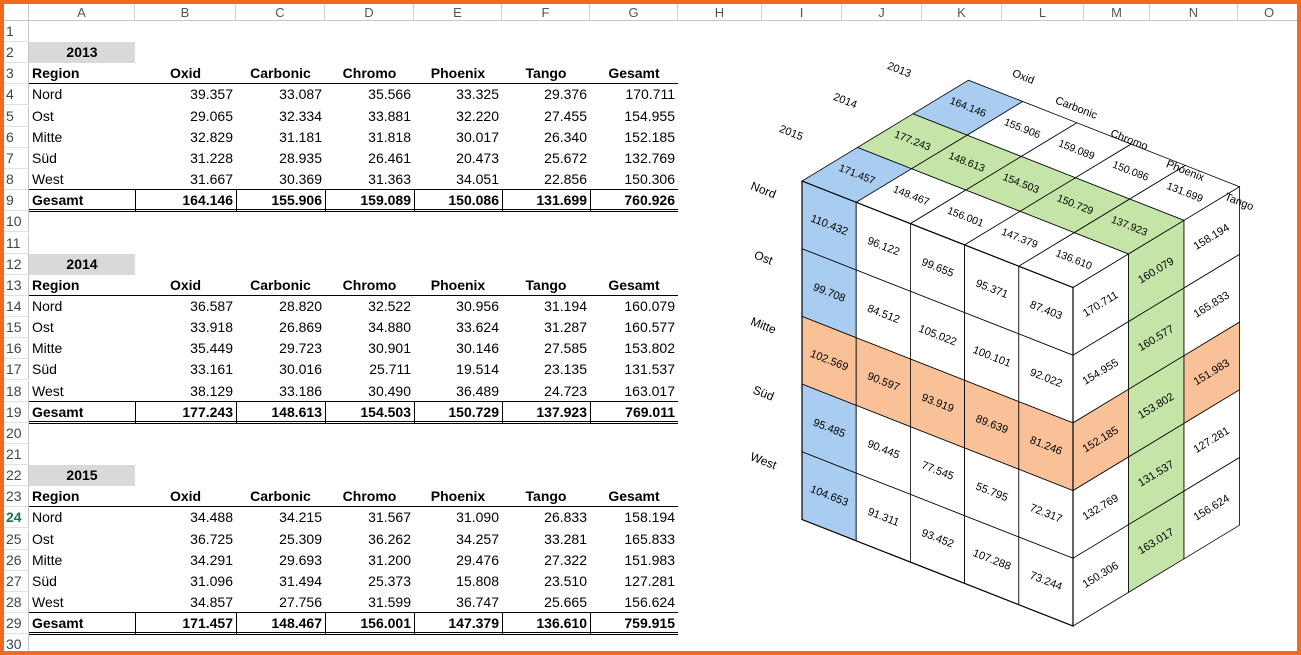  I want to click on value-cell: 29.376, so click(565, 94).